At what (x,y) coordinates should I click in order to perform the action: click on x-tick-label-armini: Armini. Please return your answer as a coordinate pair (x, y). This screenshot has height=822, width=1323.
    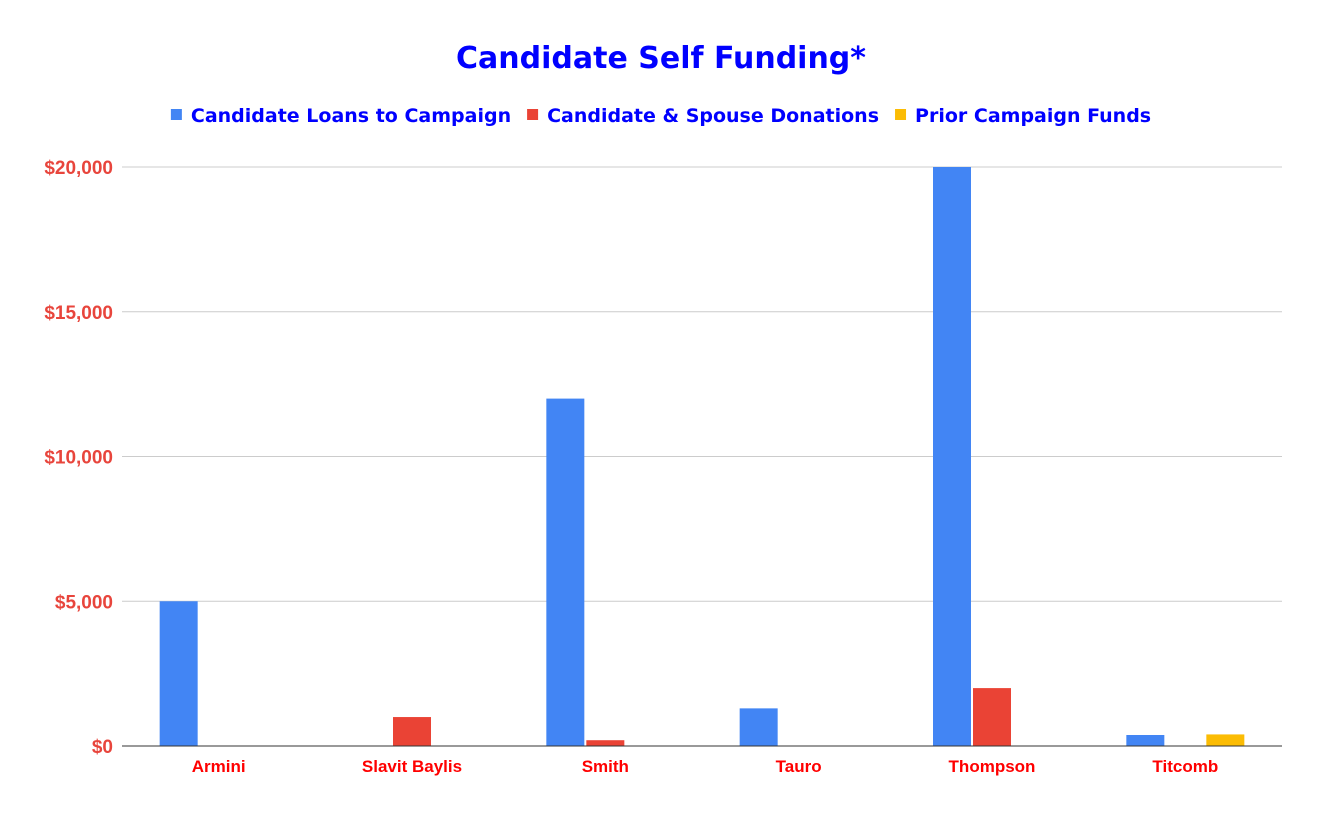
    Looking at the image, I should click on (219, 766).